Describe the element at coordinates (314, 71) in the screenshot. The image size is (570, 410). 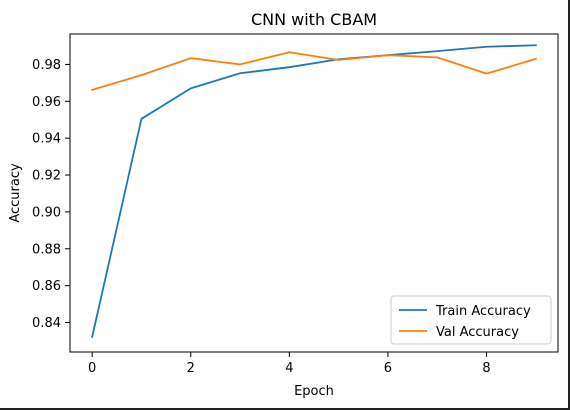
I see `val-accuracy-line` at that location.